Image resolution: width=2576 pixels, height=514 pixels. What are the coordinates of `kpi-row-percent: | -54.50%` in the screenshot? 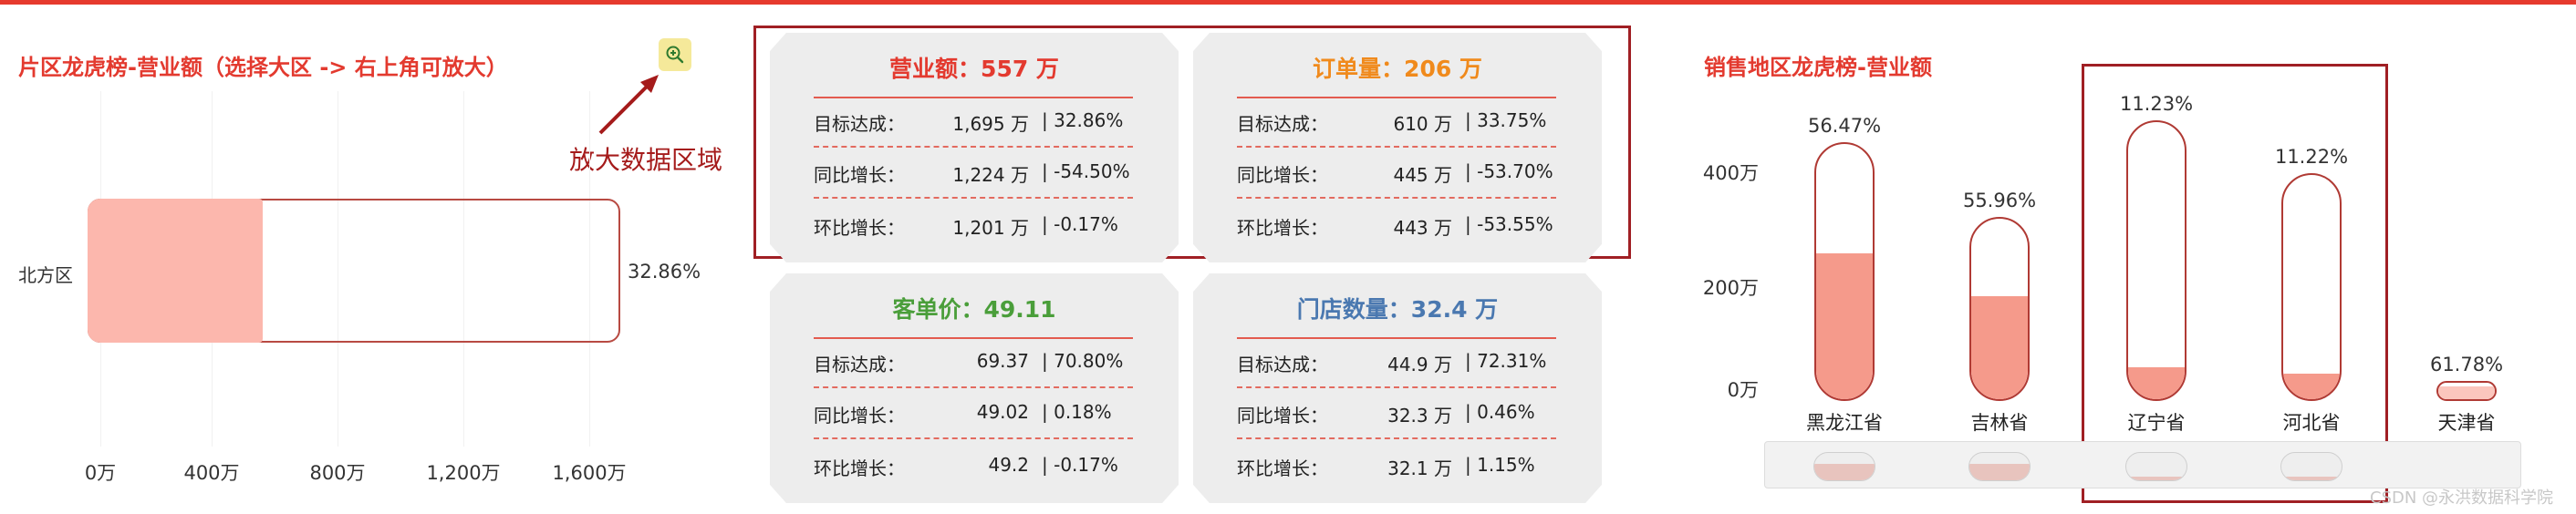 It's located at (1086, 171).